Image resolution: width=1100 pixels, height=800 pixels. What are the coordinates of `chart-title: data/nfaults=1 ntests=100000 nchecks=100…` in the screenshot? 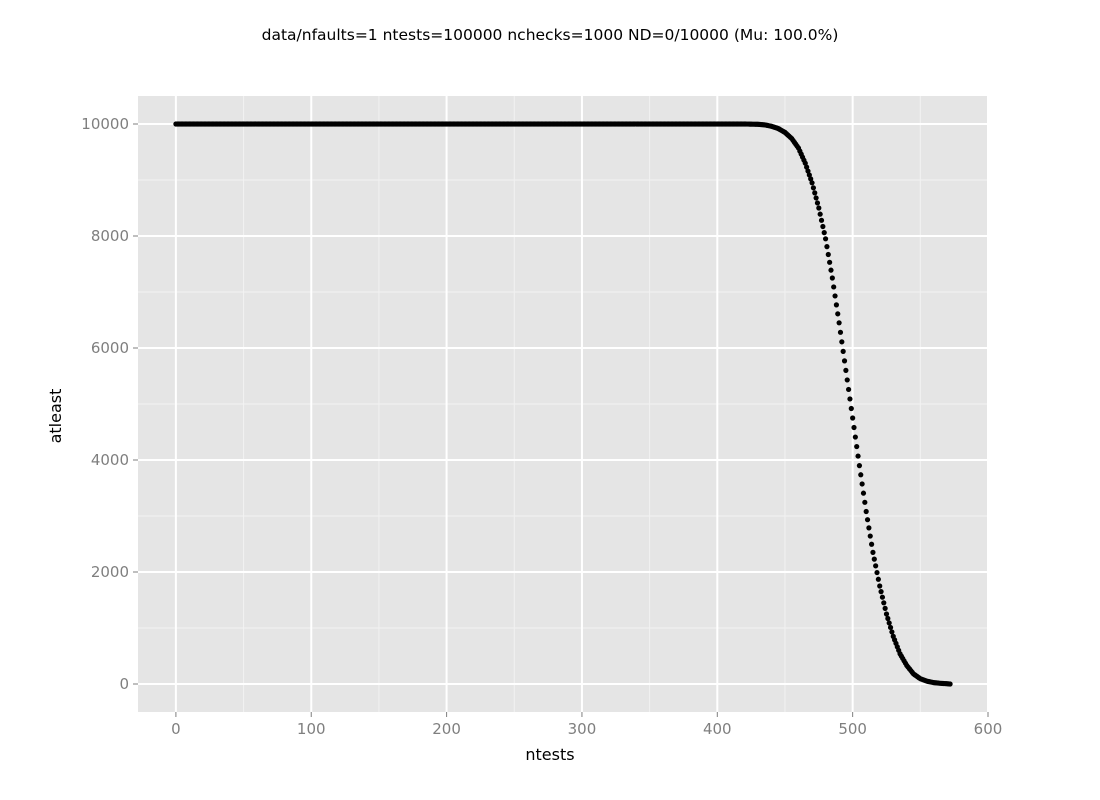 It's located at (550, 35).